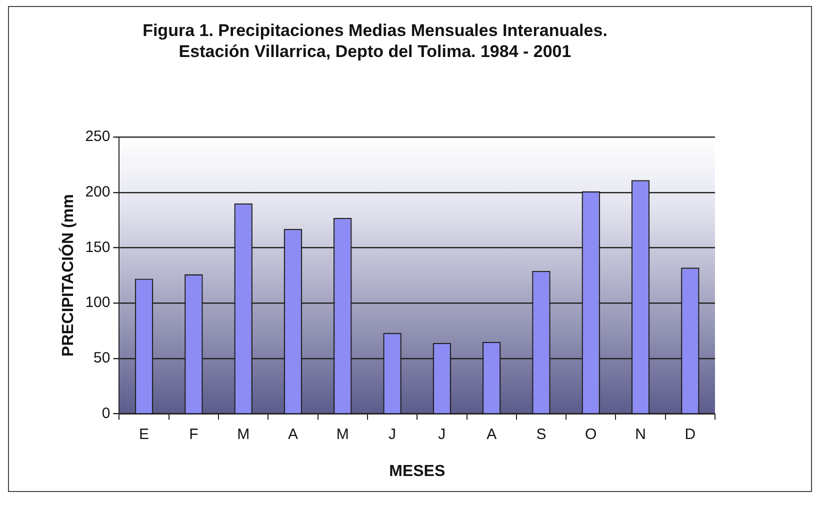  What do you see at coordinates (541, 434) in the screenshot?
I see `x-tick-label: S` at bounding box center [541, 434].